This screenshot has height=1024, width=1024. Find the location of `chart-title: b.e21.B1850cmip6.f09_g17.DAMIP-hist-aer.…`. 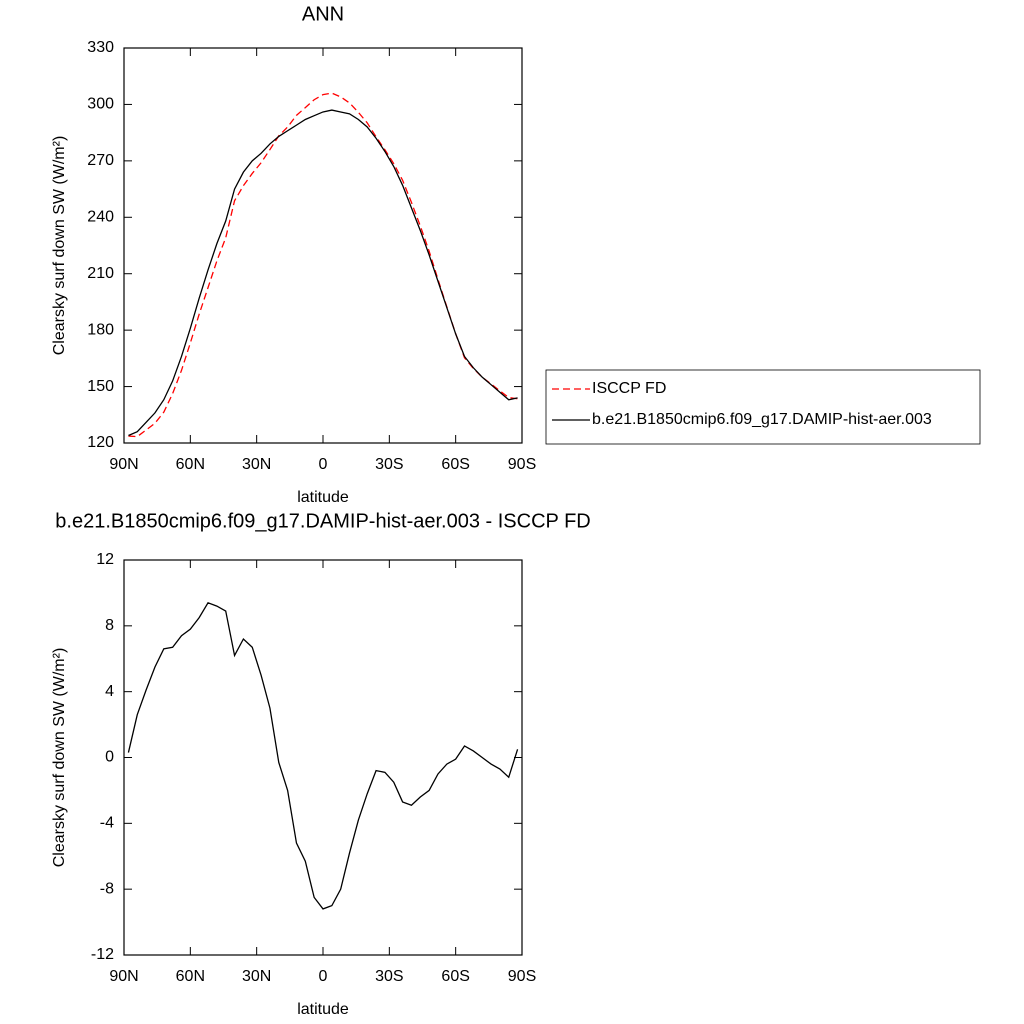

chart-title: b.e21.B1850cmip6.f09_g17.DAMIP-hist-aer.… is located at coordinates (322, 521).